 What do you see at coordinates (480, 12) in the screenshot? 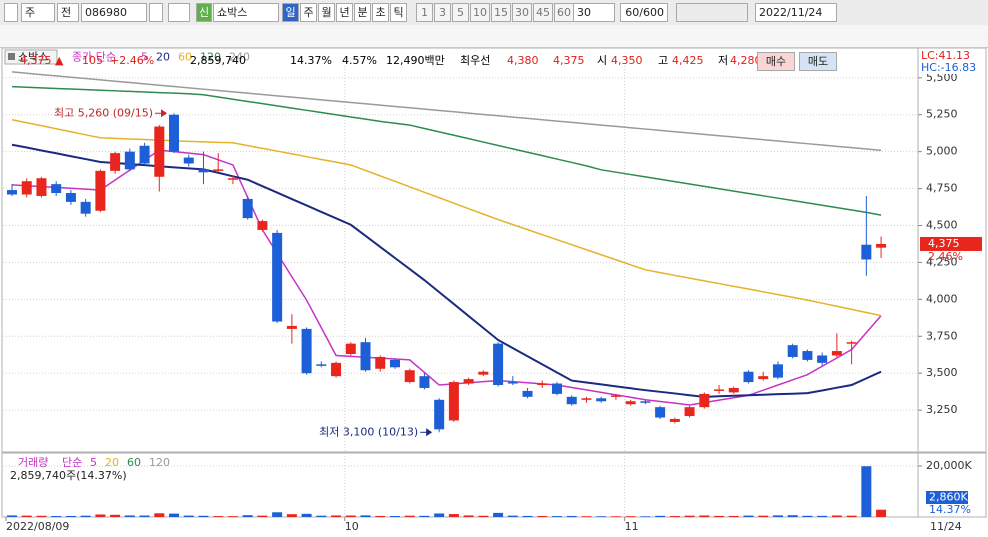
I see `interval-button: 10` at bounding box center [480, 12].